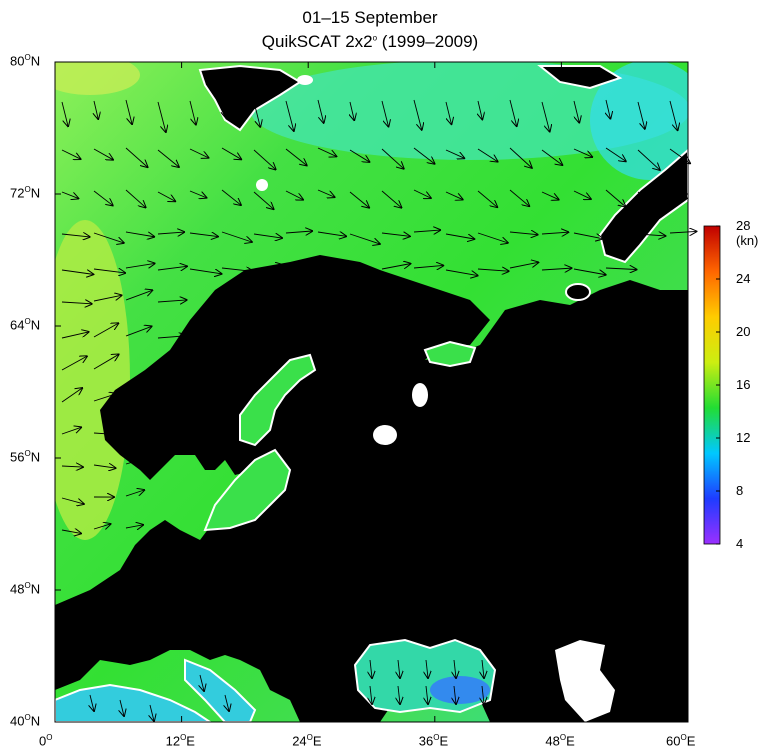 This screenshot has height=755, width=770. What do you see at coordinates (17, 457) in the screenshot?
I see `lat-tick-degree: 56` at bounding box center [17, 457].